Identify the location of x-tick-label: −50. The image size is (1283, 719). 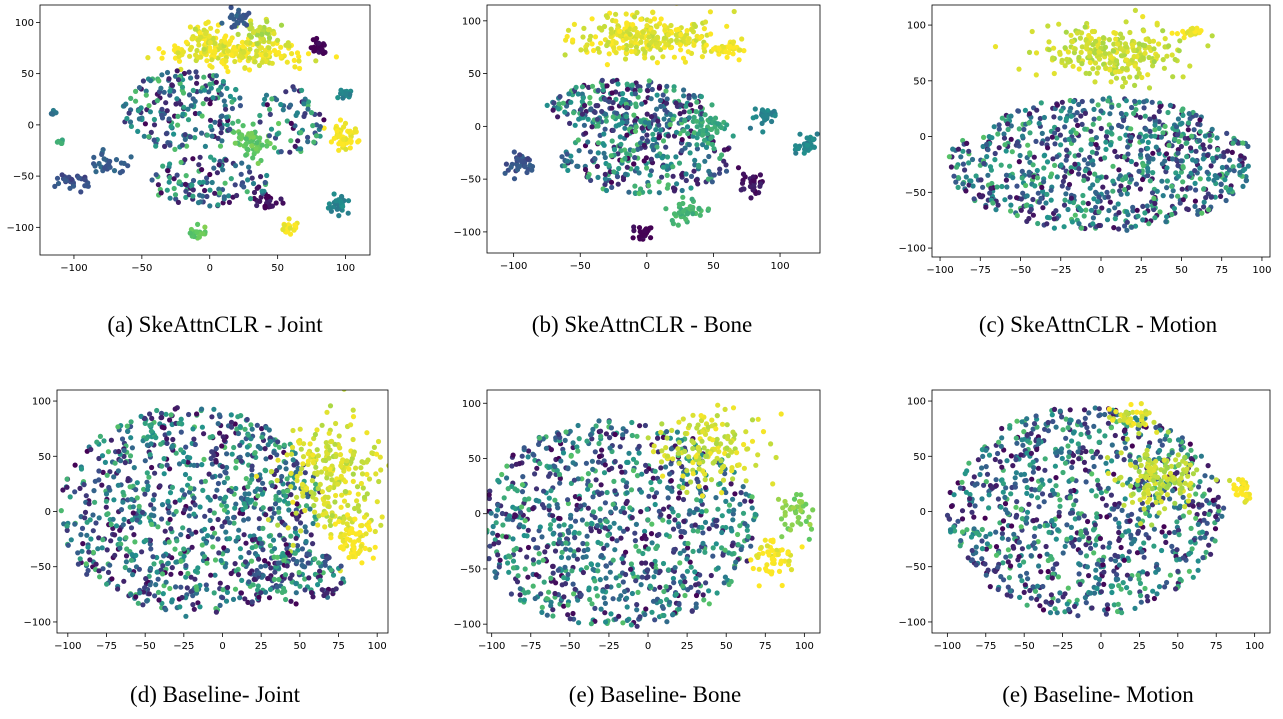
(1020, 270).